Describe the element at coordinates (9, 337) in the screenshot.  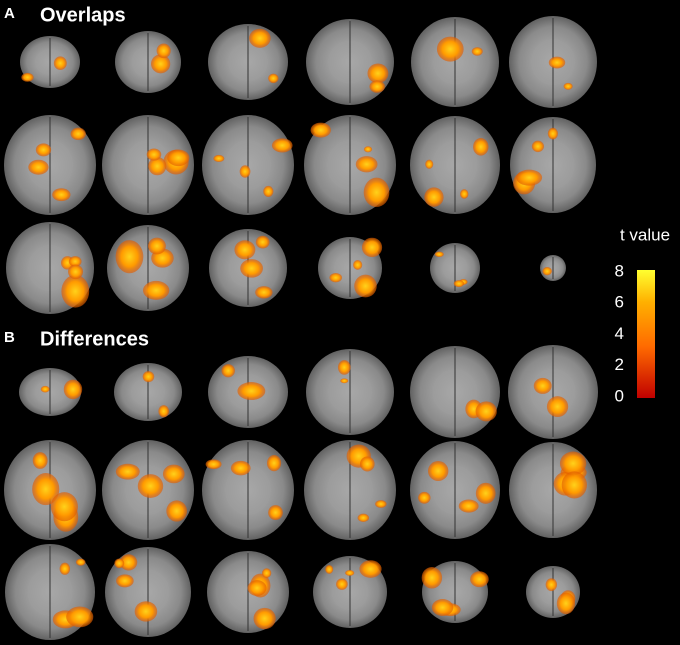
I see `panel-letter: B` at that location.